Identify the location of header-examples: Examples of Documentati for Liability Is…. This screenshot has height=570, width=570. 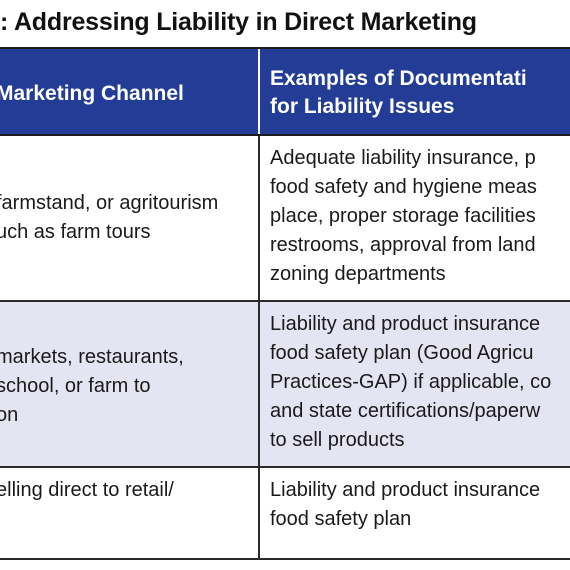
(398, 93).